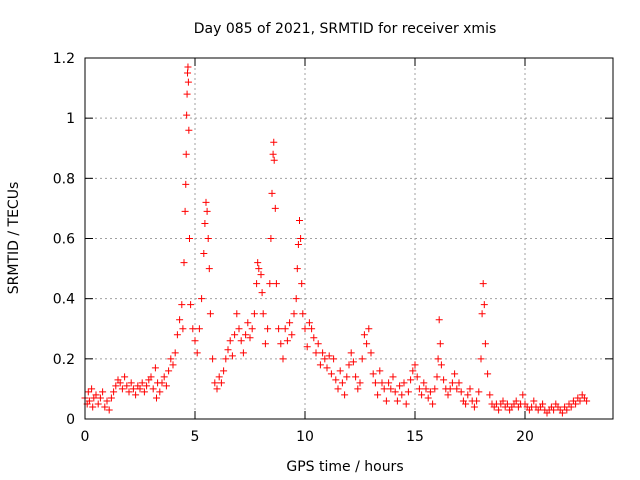  Describe the element at coordinates (70, 420) in the screenshot. I see `y-tick-label: 0` at that location.